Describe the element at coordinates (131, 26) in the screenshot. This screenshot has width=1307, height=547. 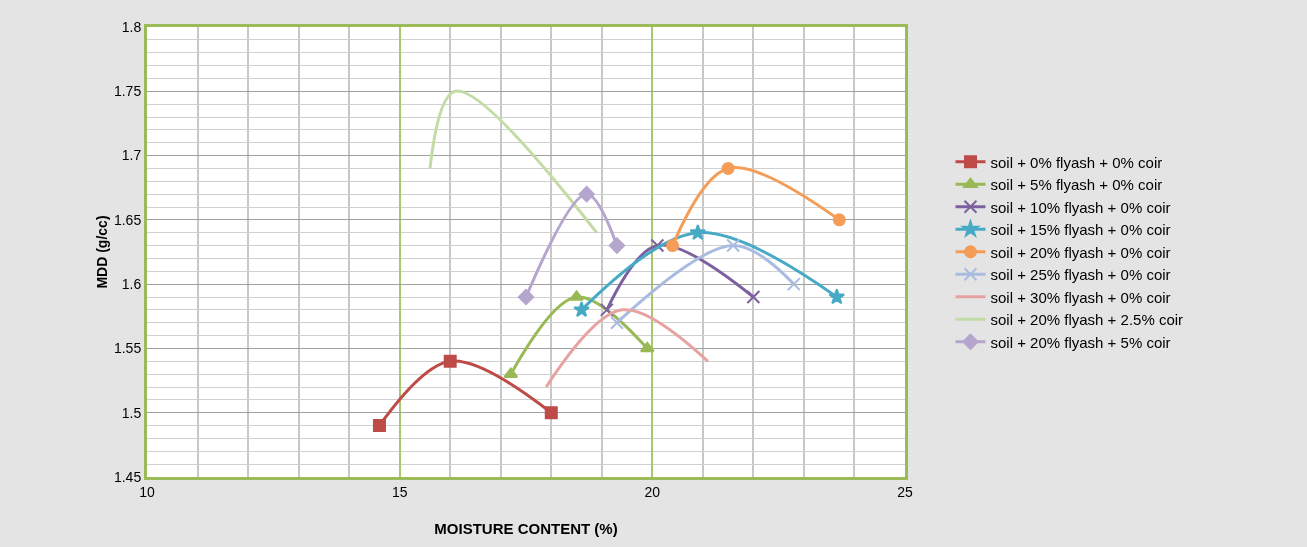
I see `y-tick-label: 1.8` at that location.